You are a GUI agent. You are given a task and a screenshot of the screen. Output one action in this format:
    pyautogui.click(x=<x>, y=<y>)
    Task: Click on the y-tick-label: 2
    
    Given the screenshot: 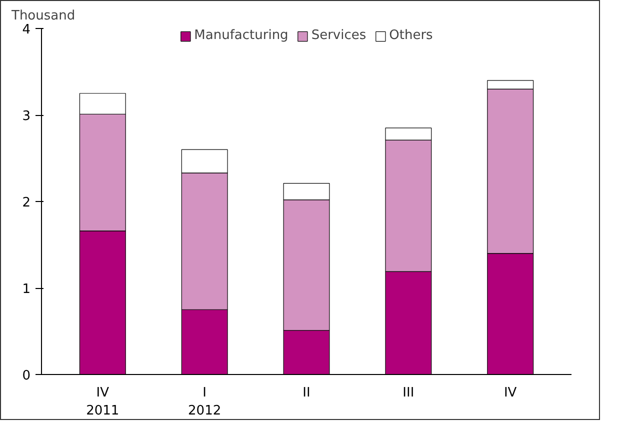 What is the action you would take?
    pyautogui.click(x=26, y=203)
    